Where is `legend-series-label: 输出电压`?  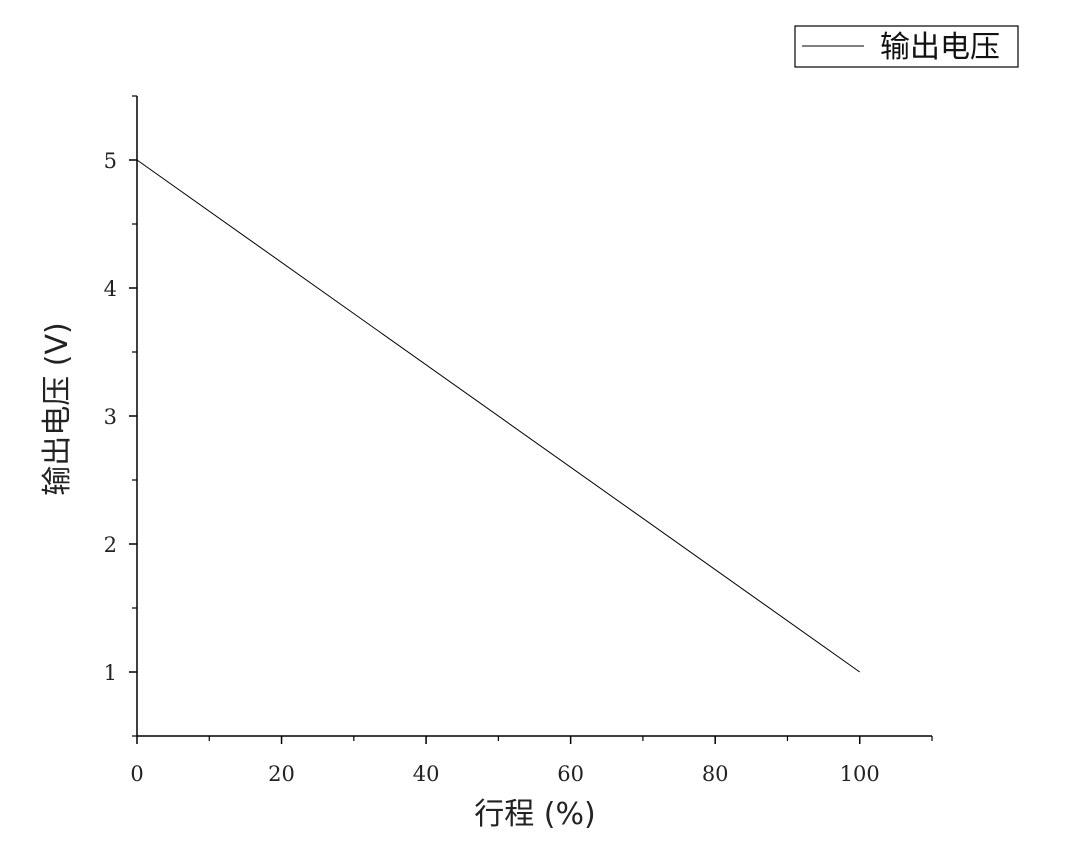 legend-series-label: 输出电压 is located at coordinates (940, 47).